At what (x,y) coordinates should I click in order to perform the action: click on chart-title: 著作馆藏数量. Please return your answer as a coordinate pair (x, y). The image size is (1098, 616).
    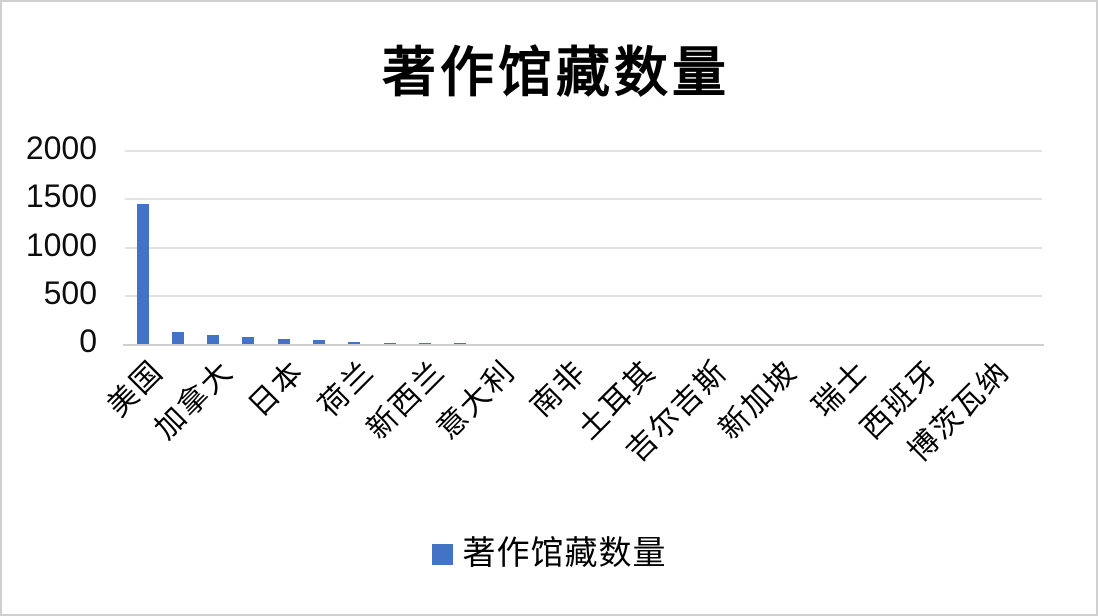
    Looking at the image, I should click on (556, 73).